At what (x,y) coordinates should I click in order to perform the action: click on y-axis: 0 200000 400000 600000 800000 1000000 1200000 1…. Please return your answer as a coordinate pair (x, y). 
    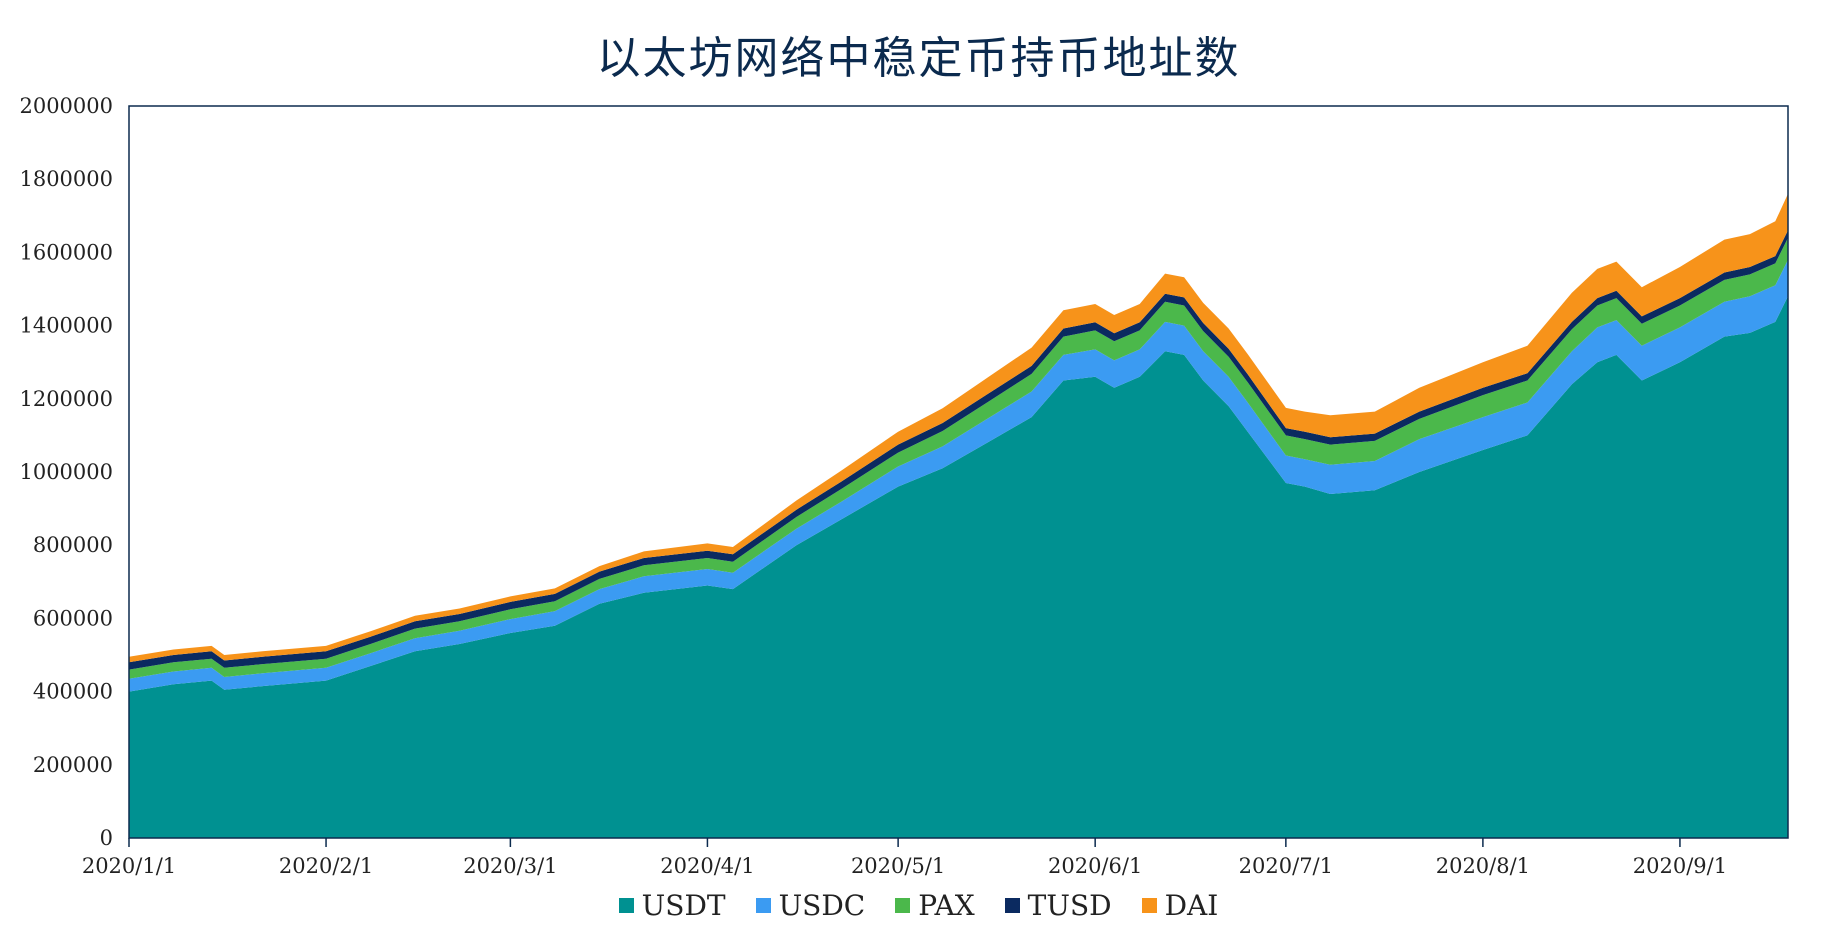
    Looking at the image, I should click on (66, 472).